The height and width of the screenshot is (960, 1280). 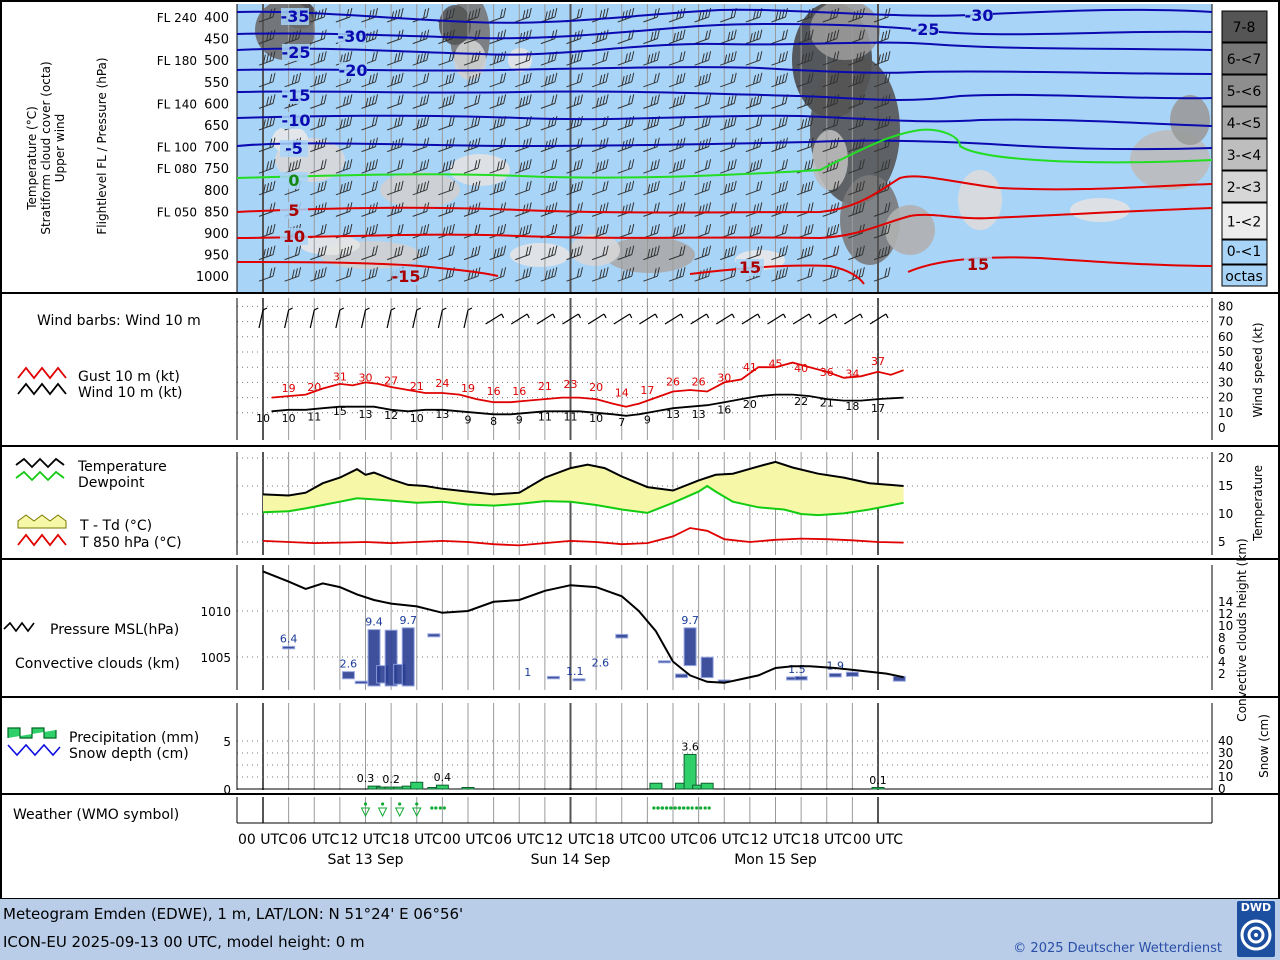 I want to click on wind-value-label: 8, so click(x=493, y=421).